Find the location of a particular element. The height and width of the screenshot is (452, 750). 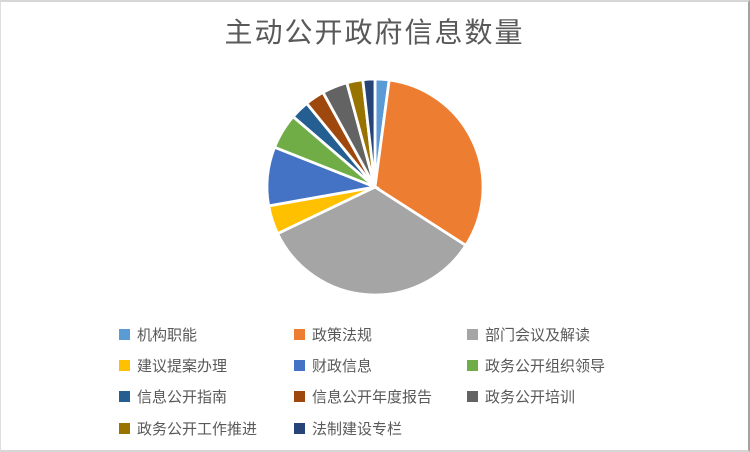

legend-item: 部门会议及解读 is located at coordinates (529, 334).